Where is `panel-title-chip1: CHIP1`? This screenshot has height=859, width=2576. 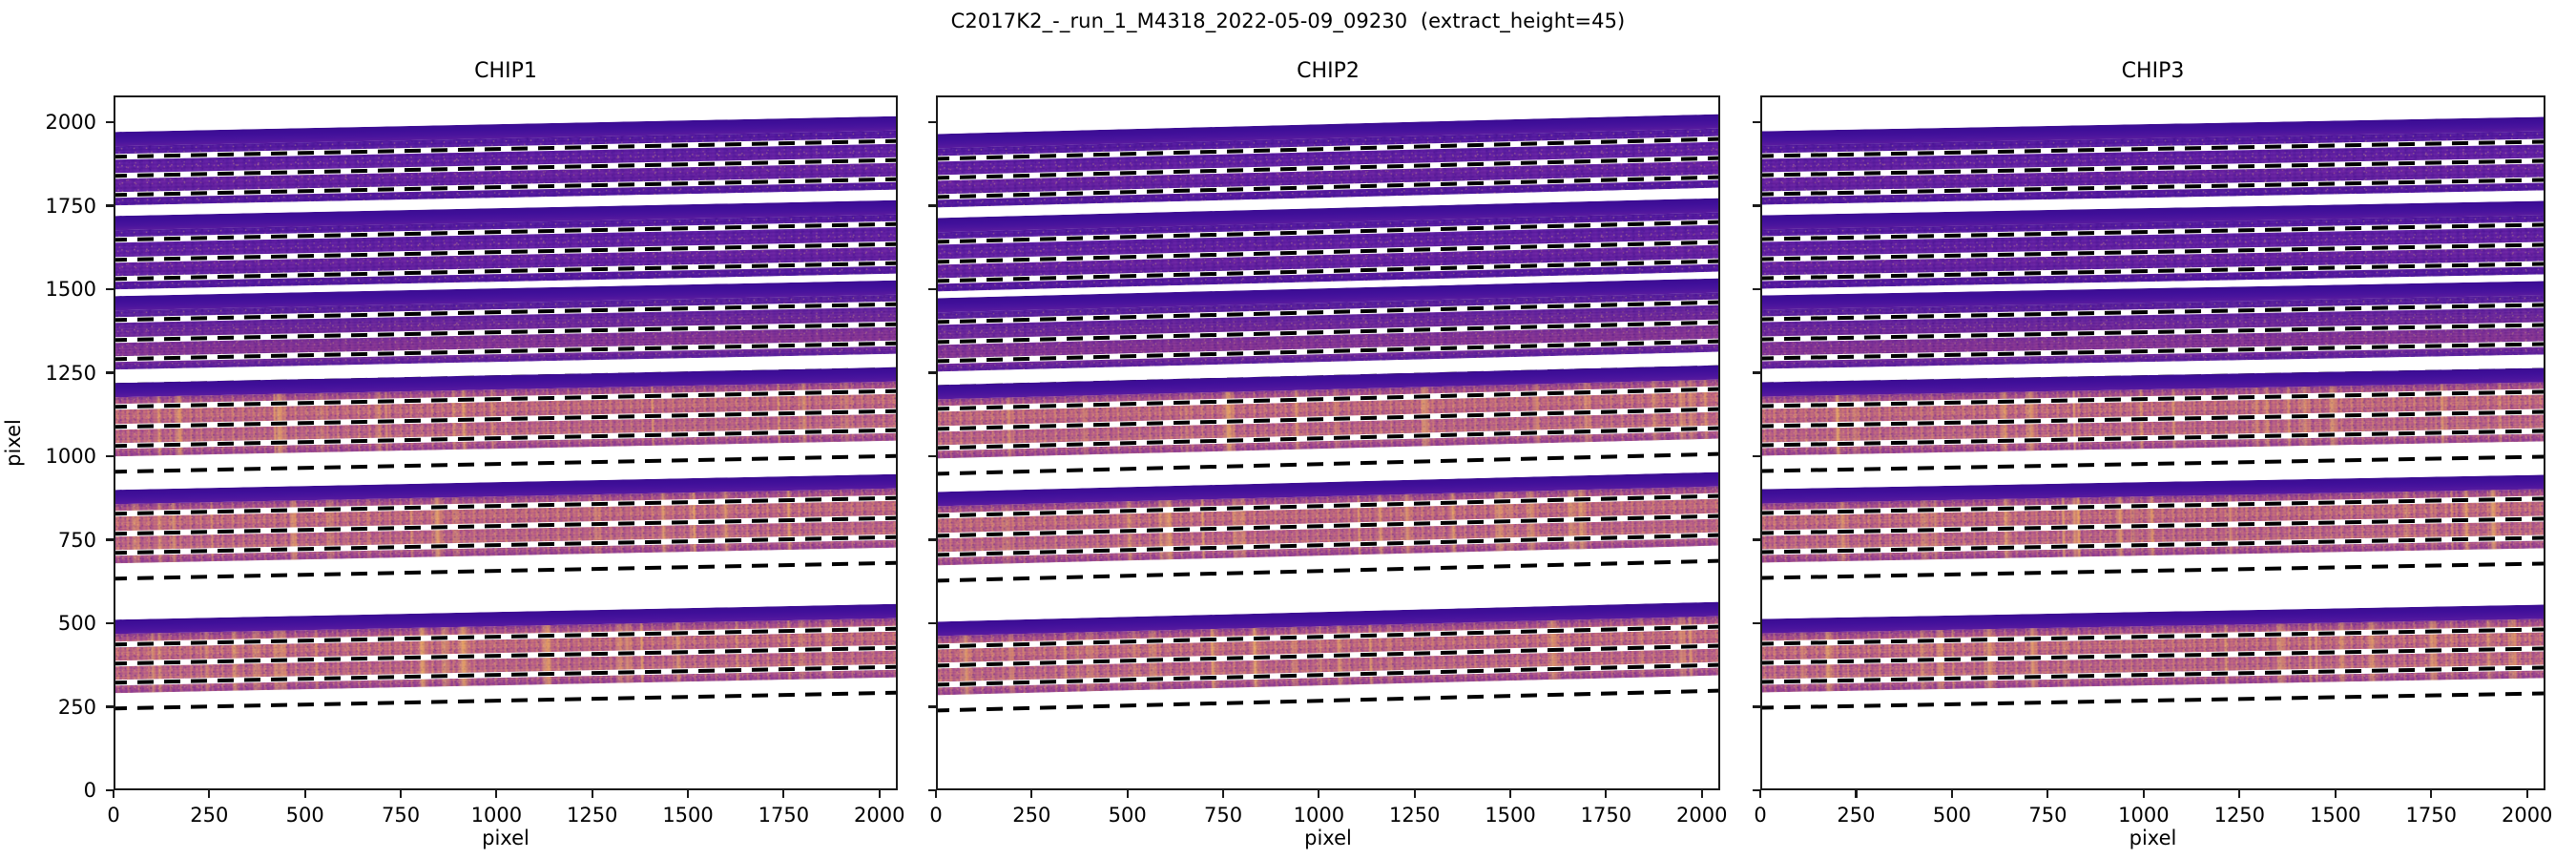
panel-title-chip1: CHIP1 is located at coordinates (505, 71).